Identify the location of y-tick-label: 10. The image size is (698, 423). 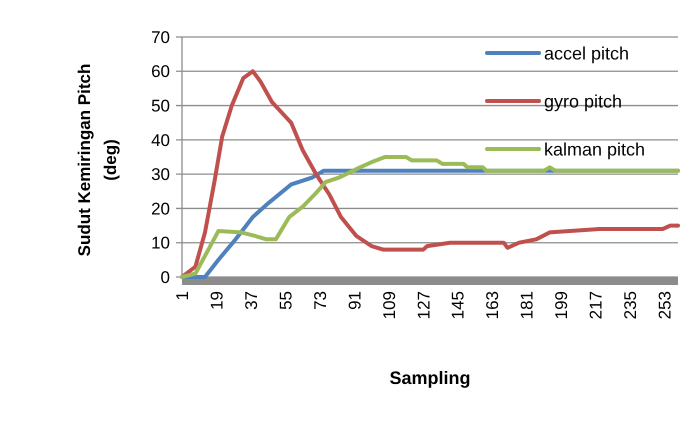
(160, 243).